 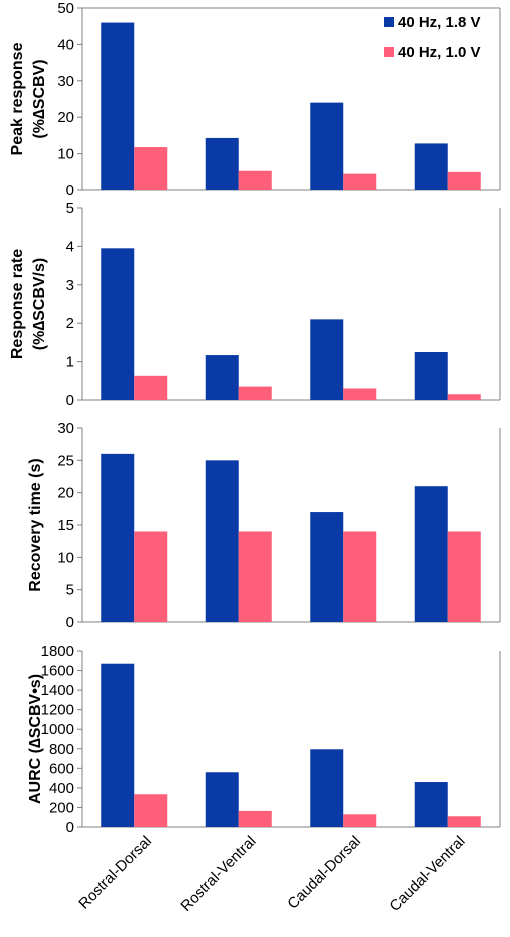 What do you see at coordinates (70, 323) in the screenshot?
I see `y-tick-label: 2` at bounding box center [70, 323].